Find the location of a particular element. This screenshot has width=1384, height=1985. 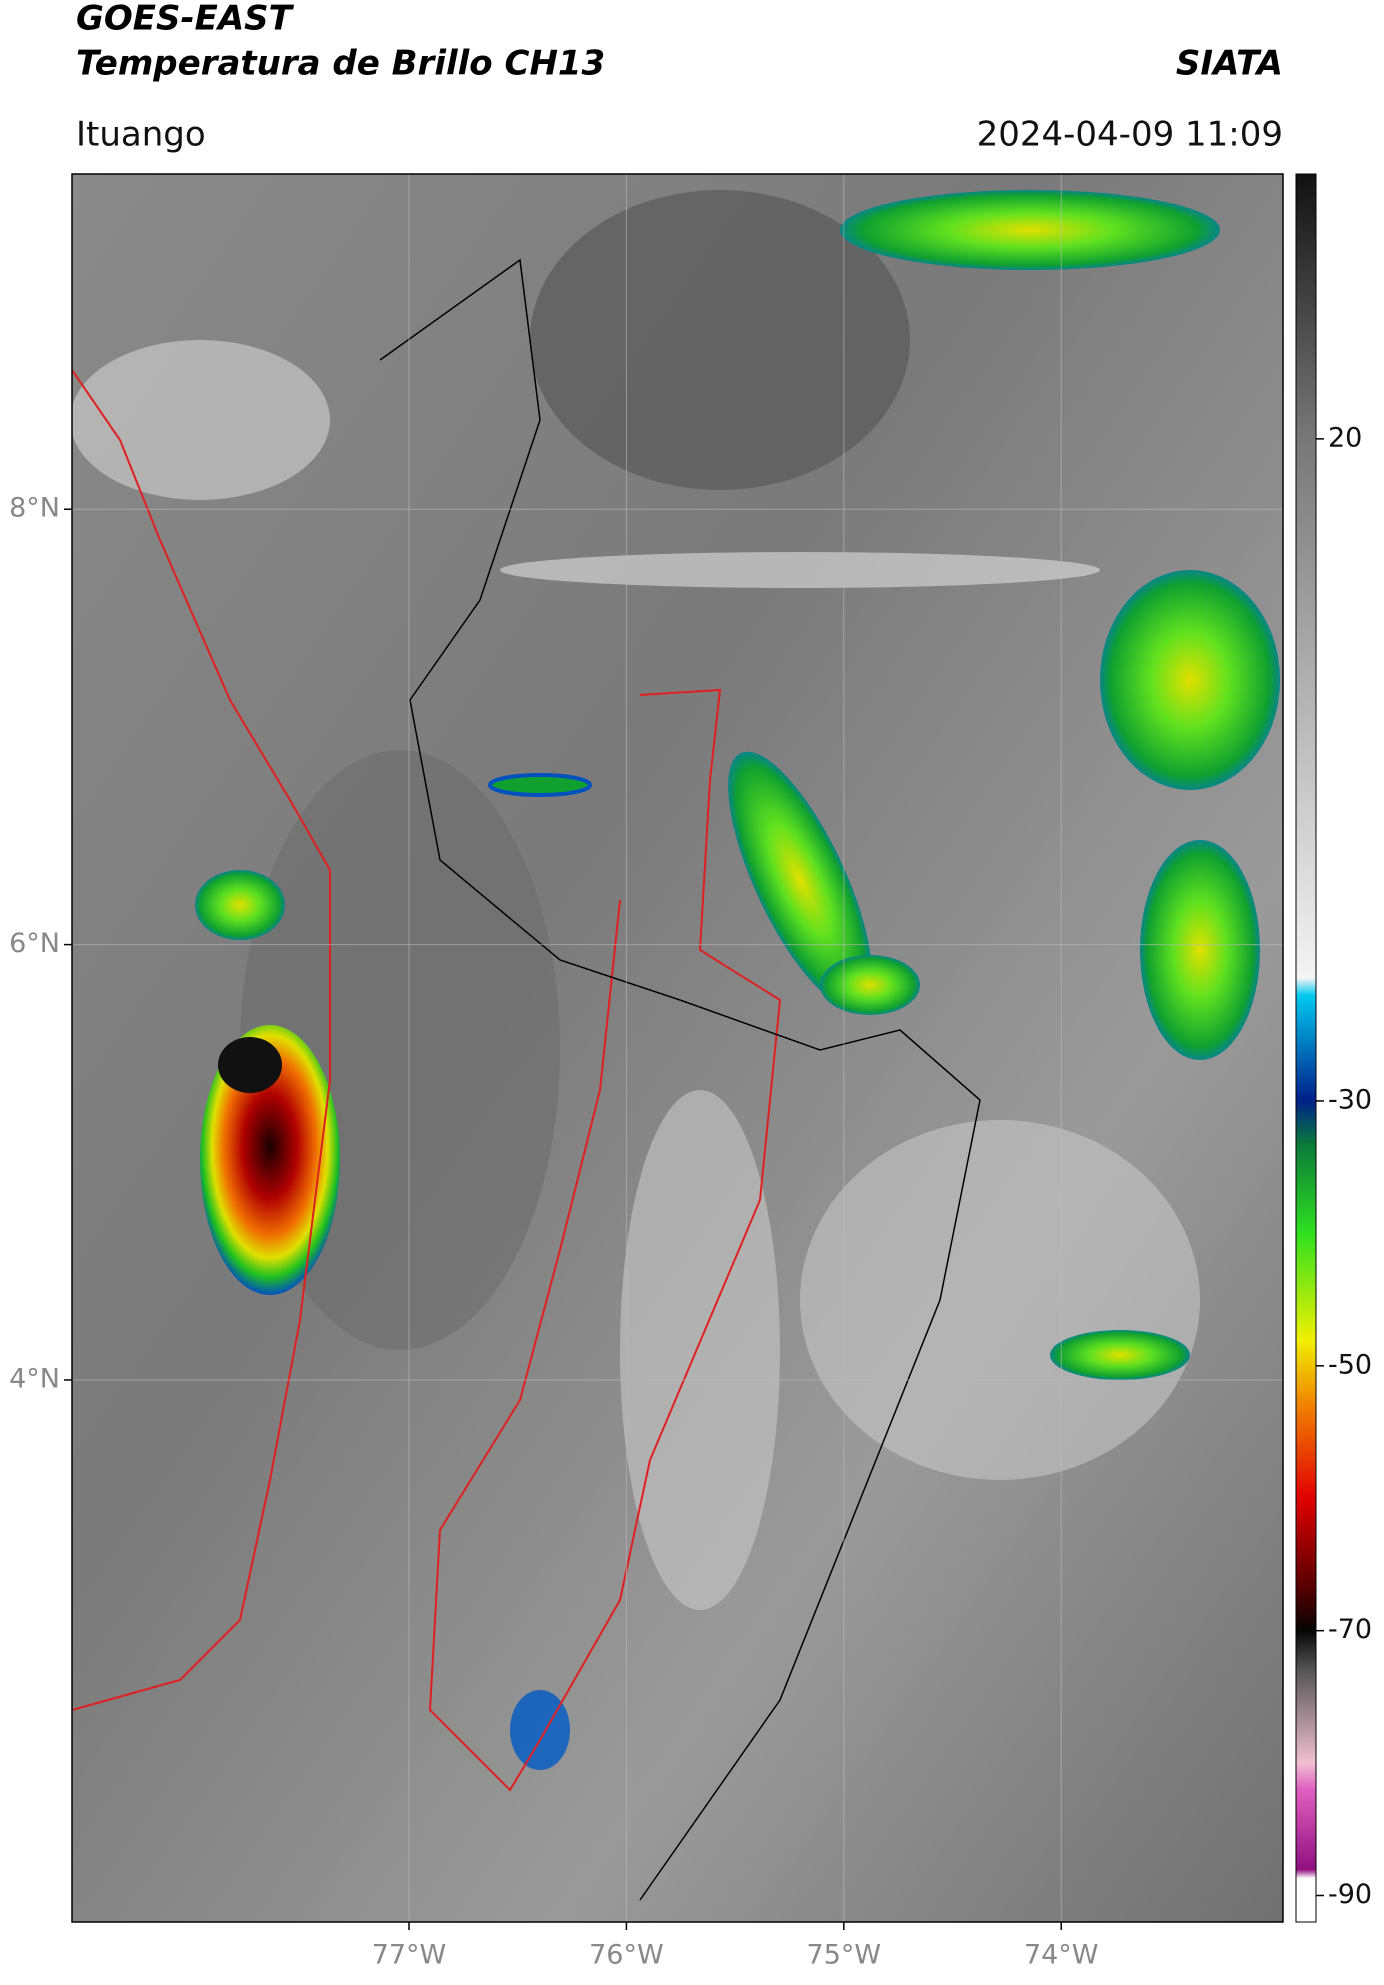

source: SIATA is located at coordinates (1229, 64).